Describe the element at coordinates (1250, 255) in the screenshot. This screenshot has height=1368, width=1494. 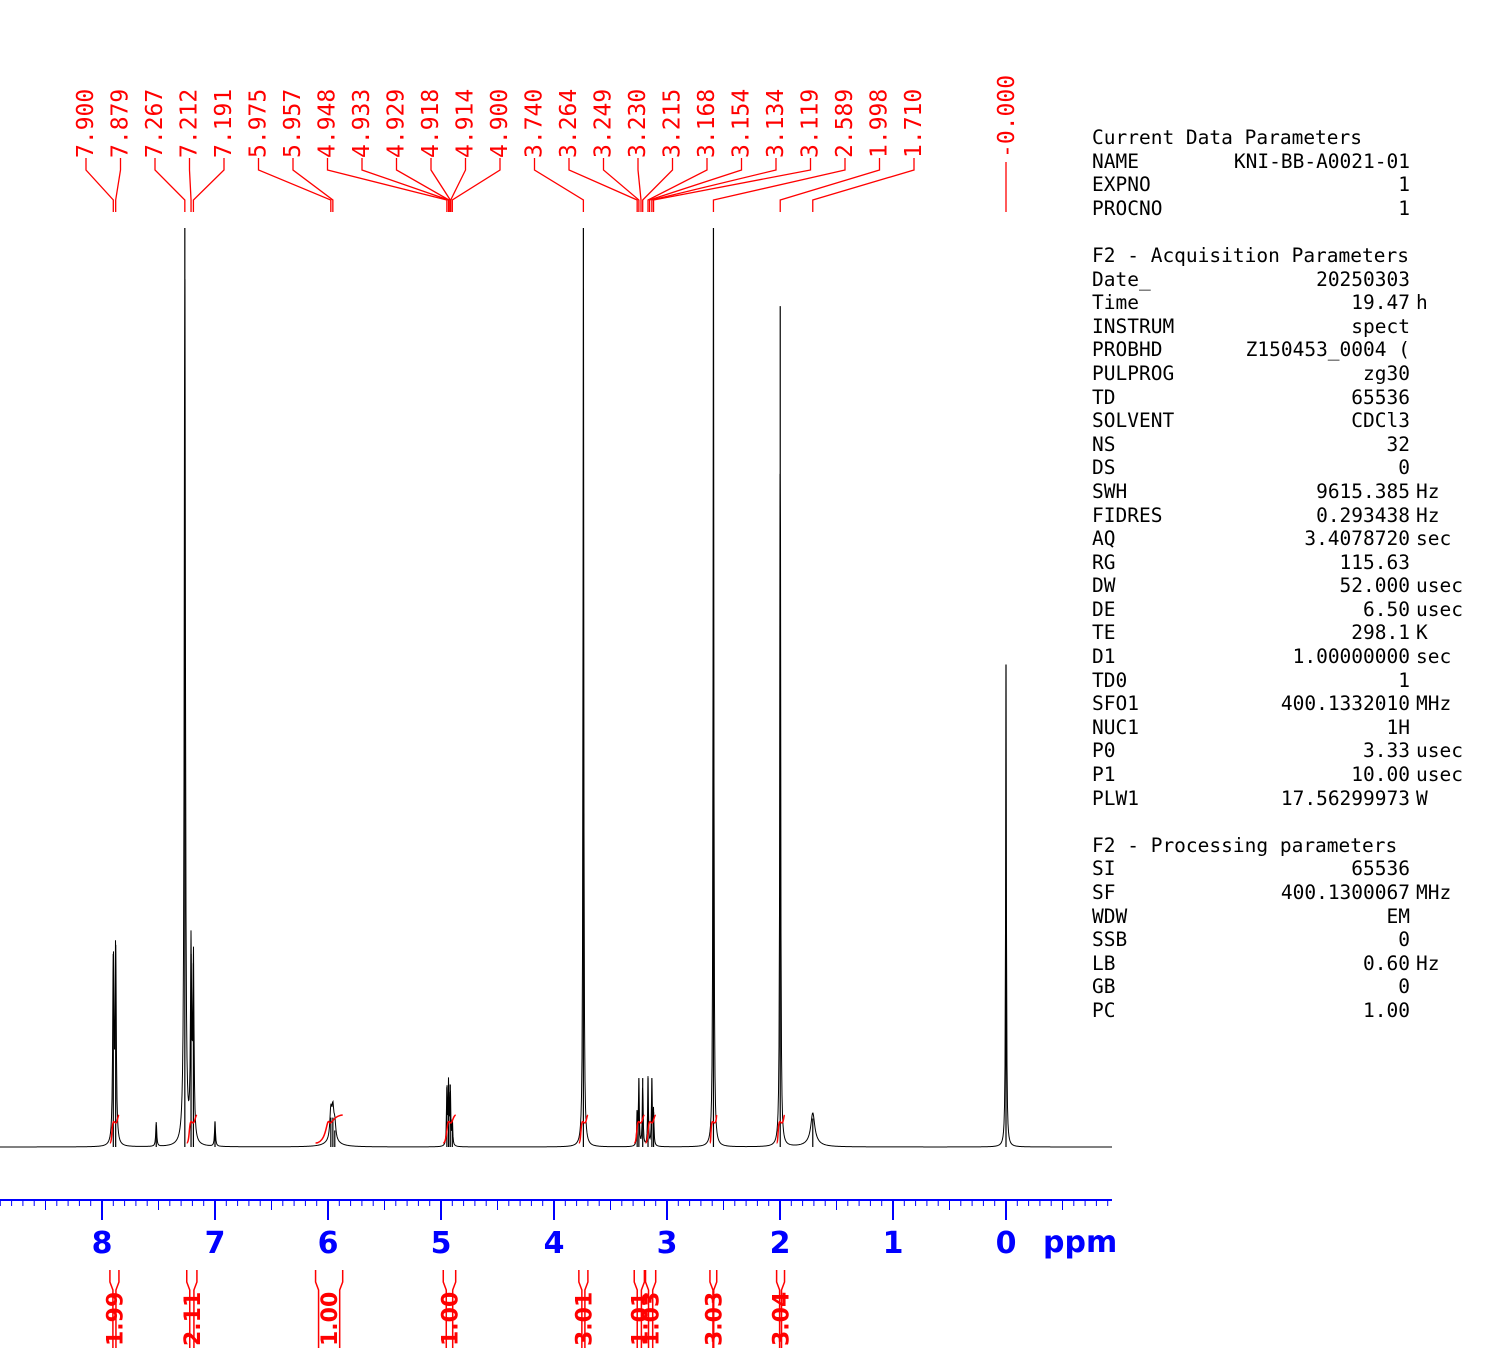
I see `acquisition-params-heading: F2 - Acquisition Parameters` at that location.